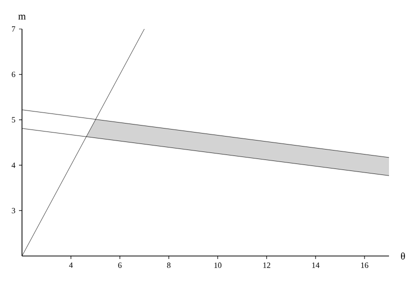  I want to click on y-tick-label: 3, so click(14, 211).